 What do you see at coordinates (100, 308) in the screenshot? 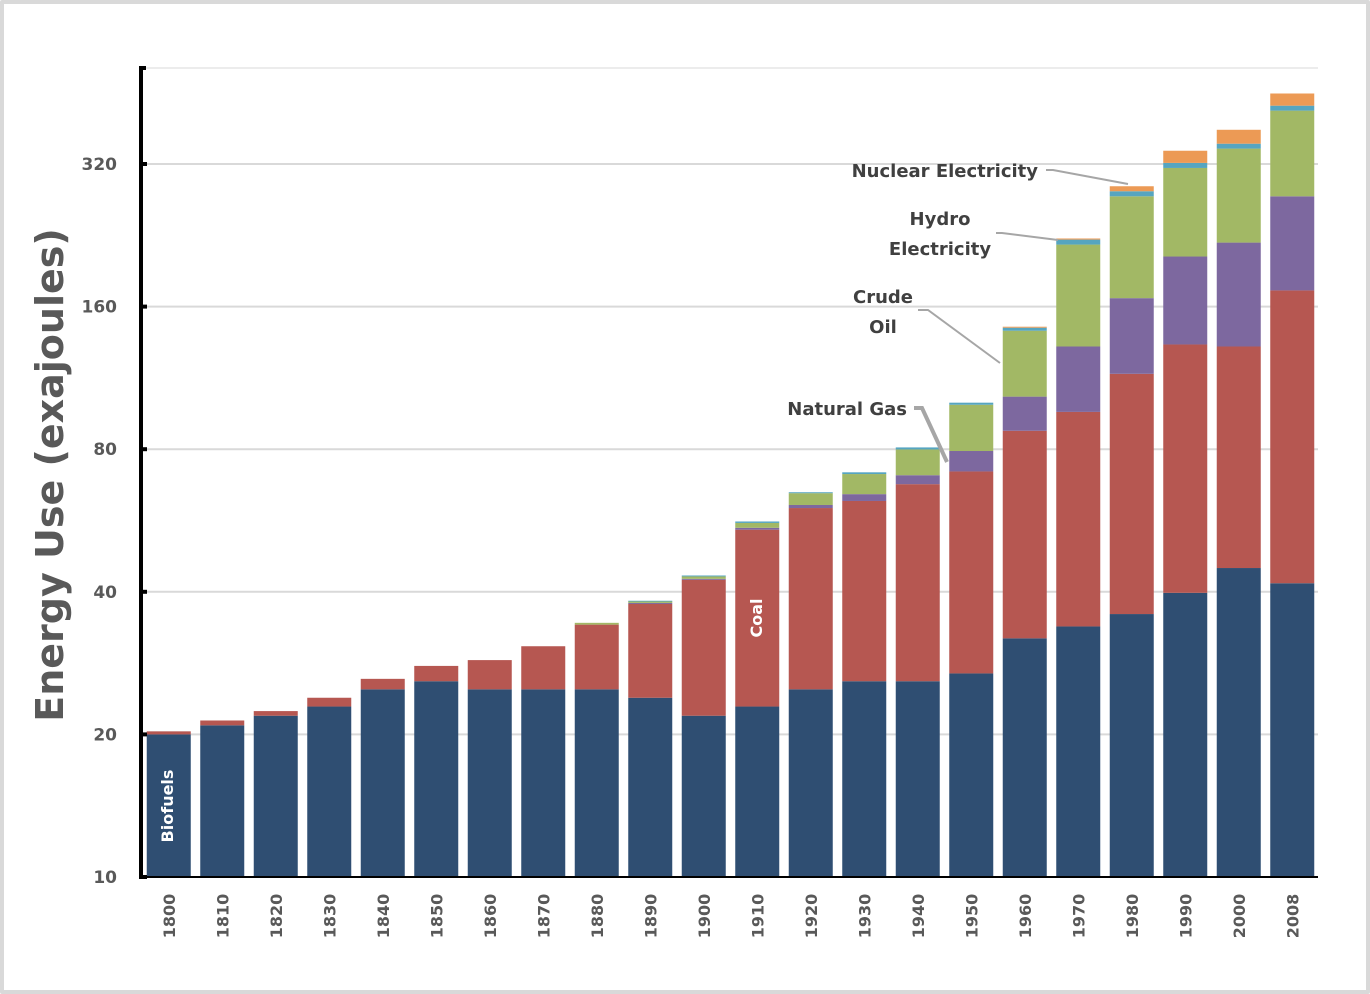
I see `y-tick-label: 160` at bounding box center [100, 308].